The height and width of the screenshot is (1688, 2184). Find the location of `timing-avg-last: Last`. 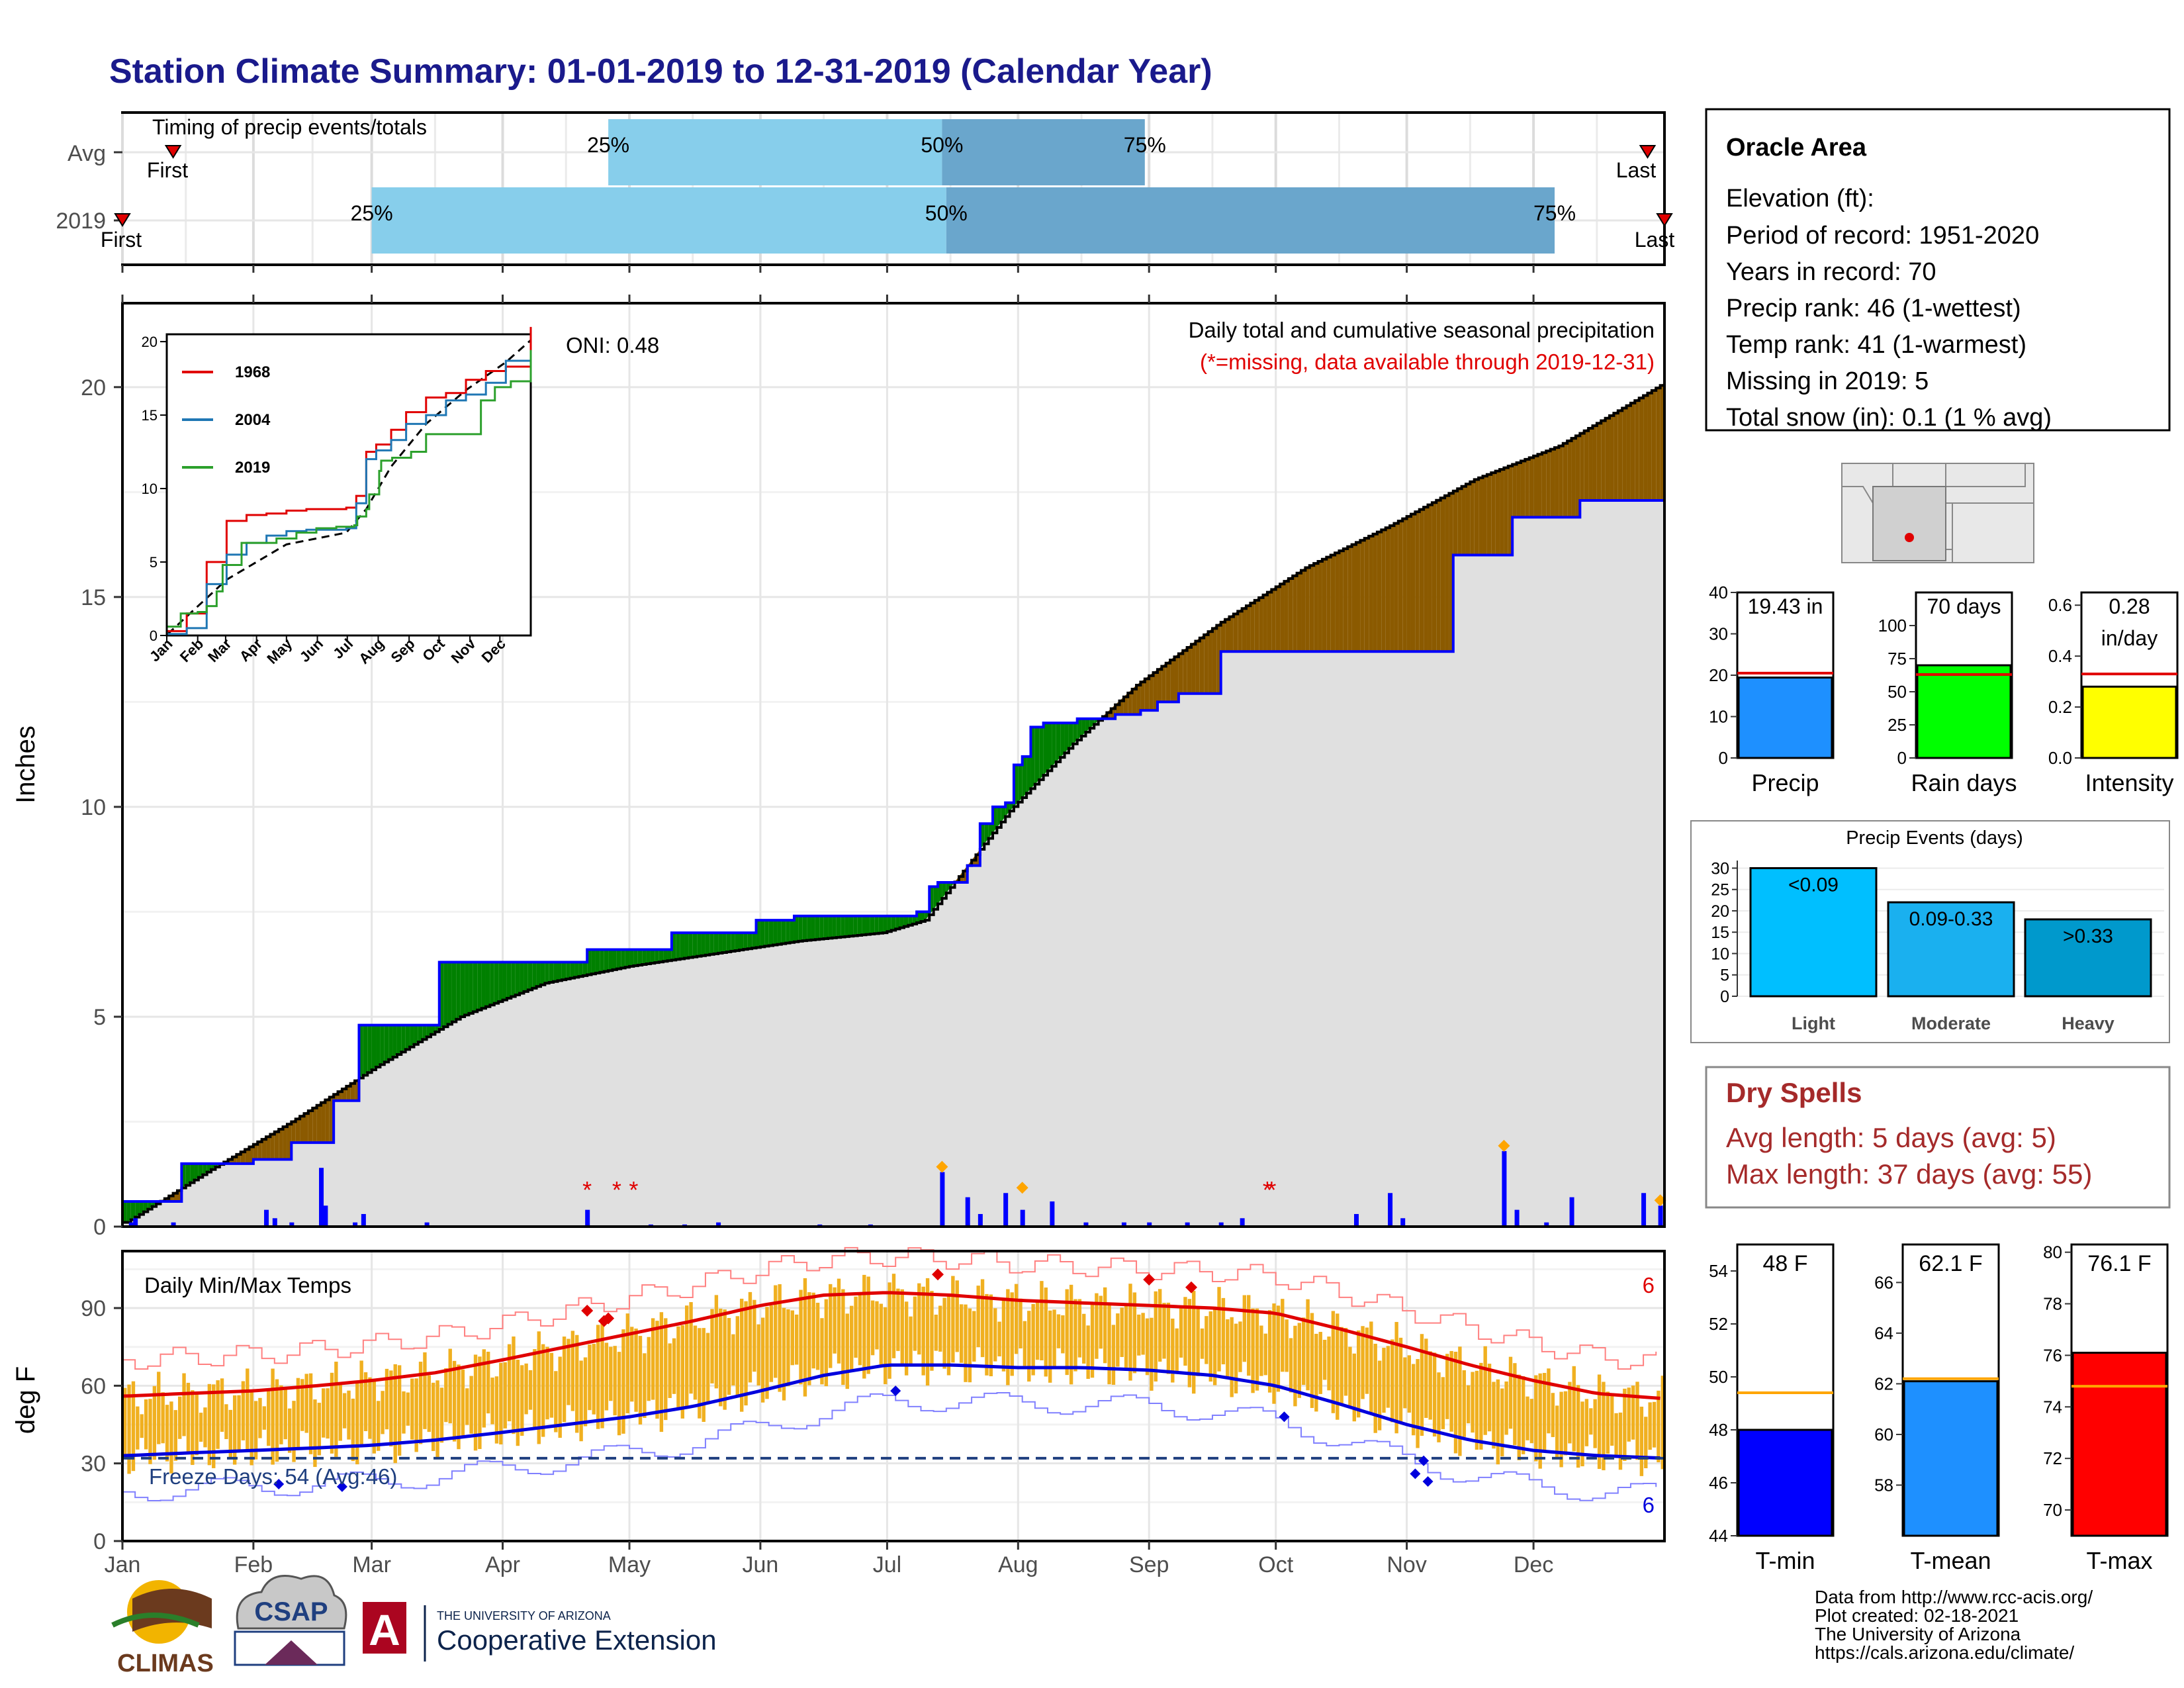

timing-avg-last: Last is located at coordinates (1636, 170).